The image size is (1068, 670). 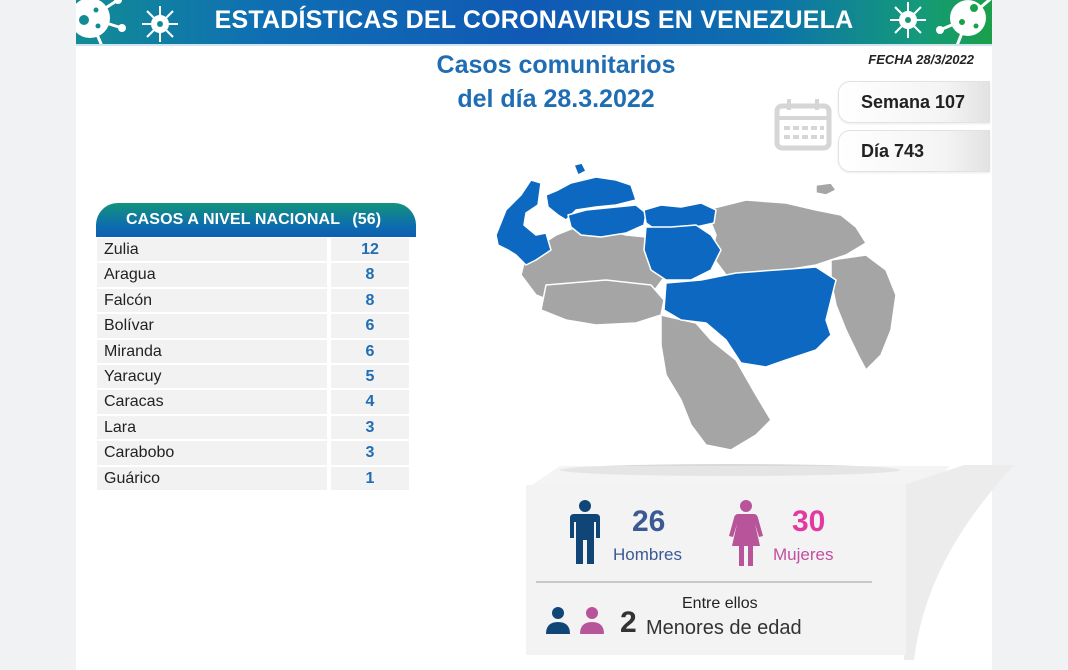 I want to click on map-region-bolivar, so click(x=750, y=317).